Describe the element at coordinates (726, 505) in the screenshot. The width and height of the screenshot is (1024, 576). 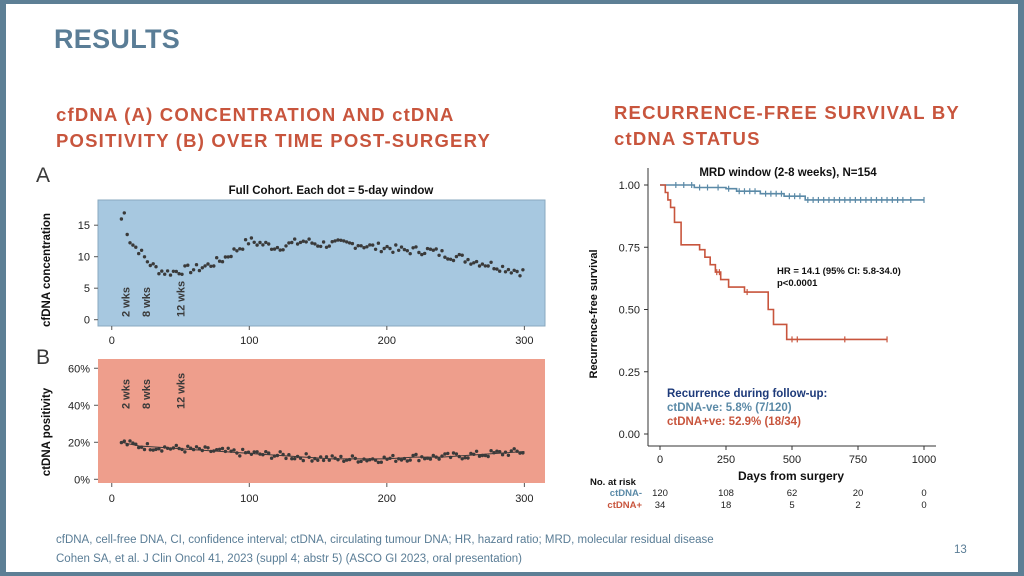
I see `at-risk-count: 18` at that location.